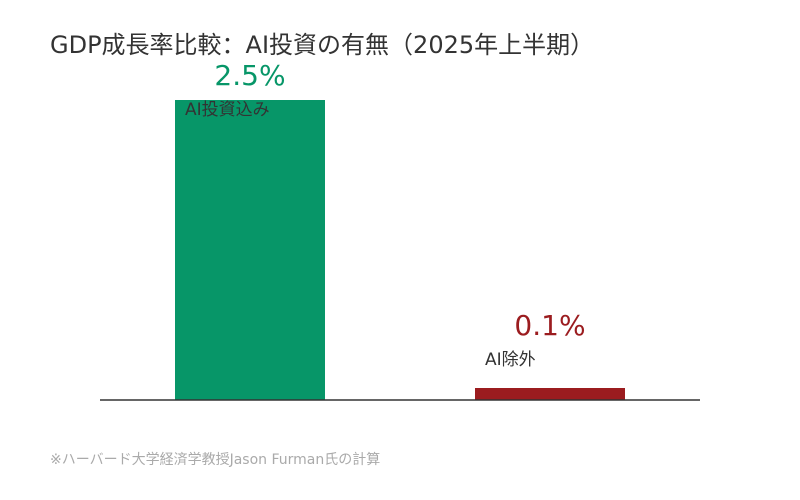 The height and width of the screenshot is (500, 800). What do you see at coordinates (322, 45) in the screenshot?
I see `chart-title: GDP成長率比較：AI投資の有無（2025年上半期）` at bounding box center [322, 45].